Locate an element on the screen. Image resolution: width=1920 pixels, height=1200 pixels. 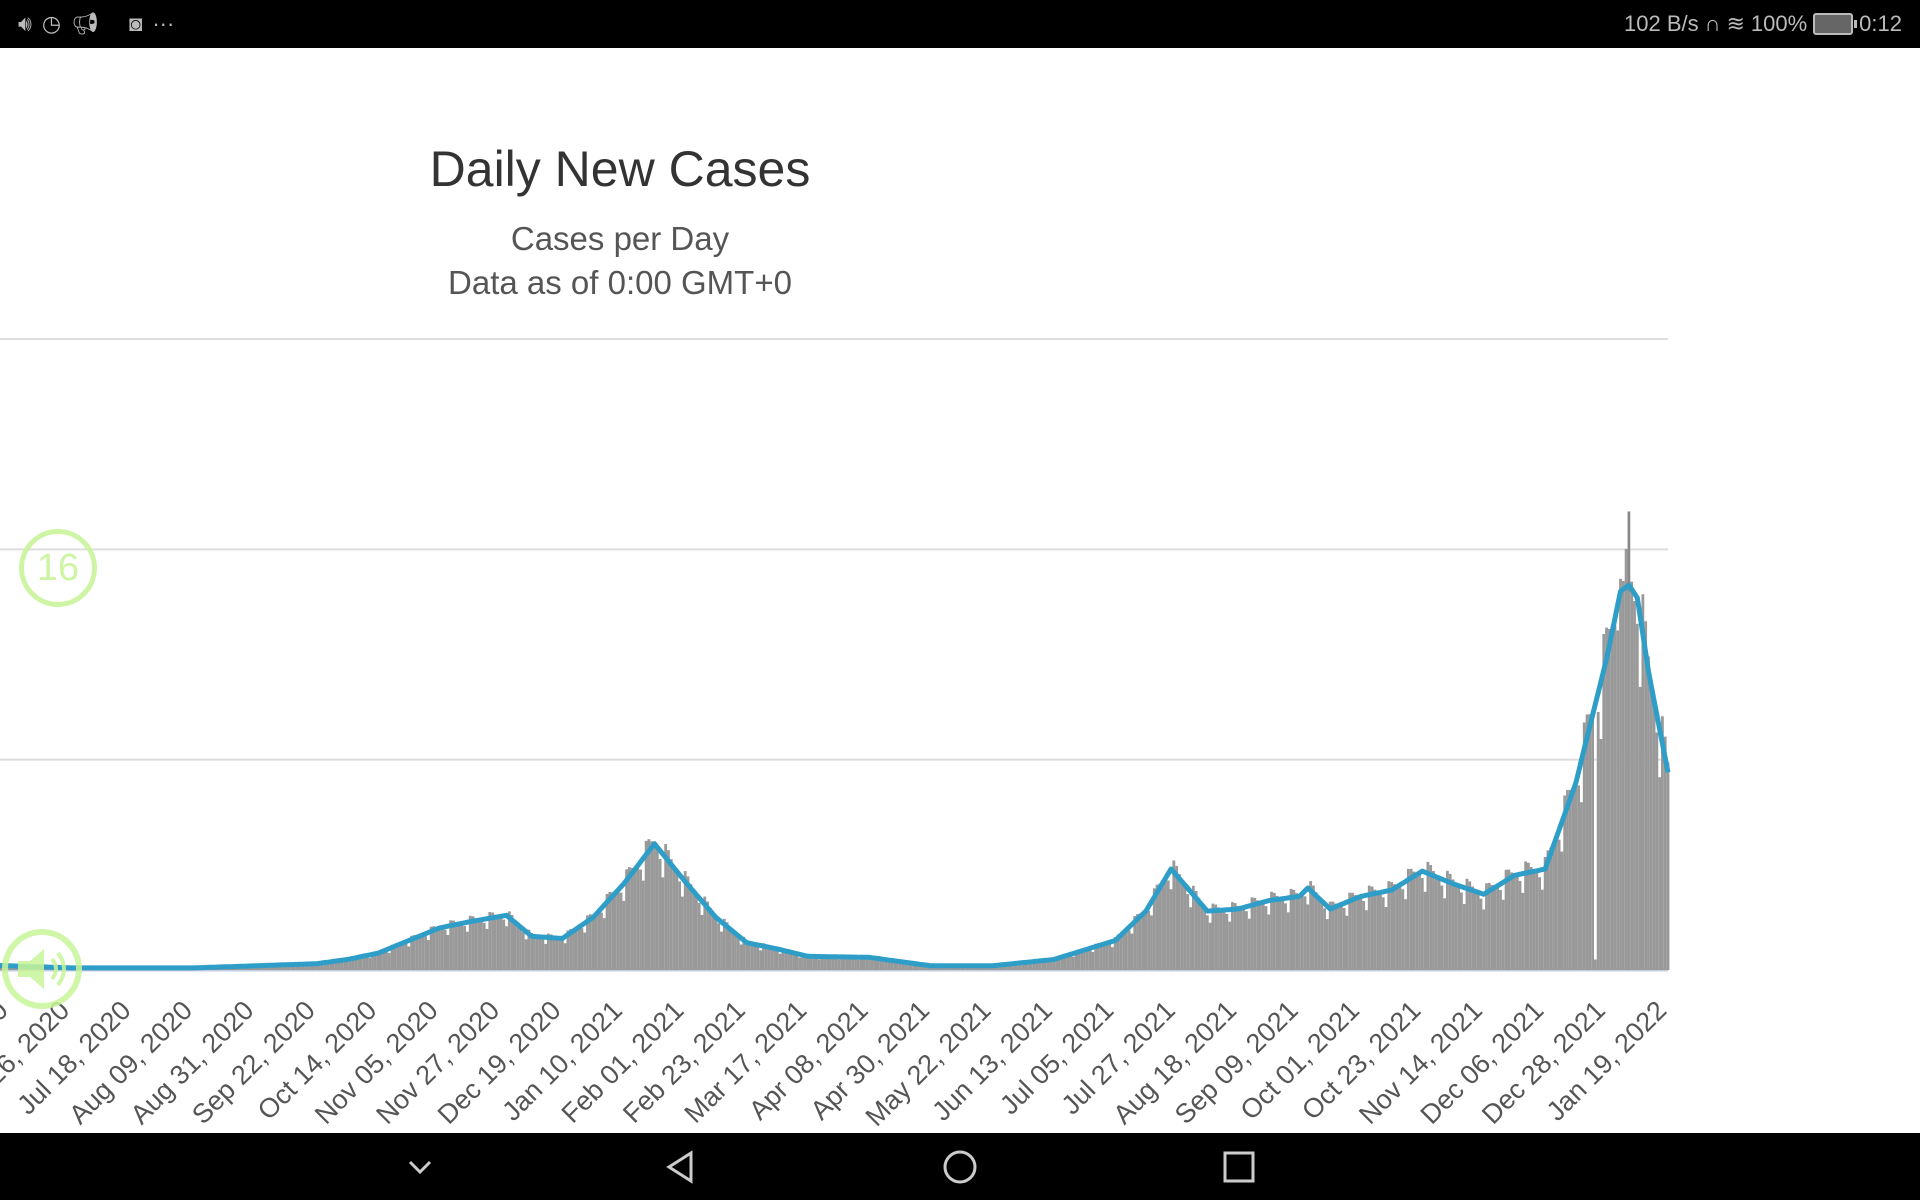
hide-nav-chevron-icon is located at coordinates (420, 1167).